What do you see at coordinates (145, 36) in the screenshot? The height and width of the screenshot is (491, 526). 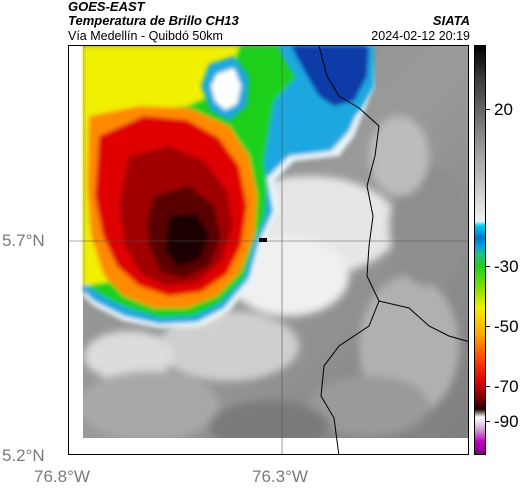 I see `area-subtitle: Vía Medellín - Quibdó 50km` at bounding box center [145, 36].